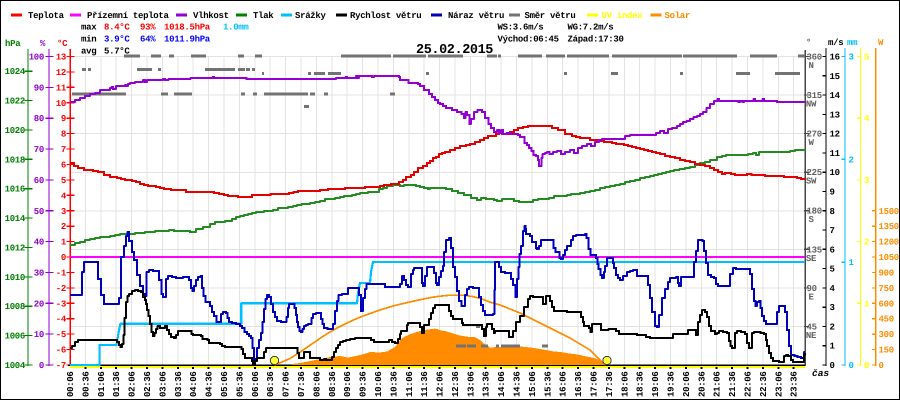 This screenshot has width=900, height=400. I want to click on svg-text: 01:36, so click(117, 384).